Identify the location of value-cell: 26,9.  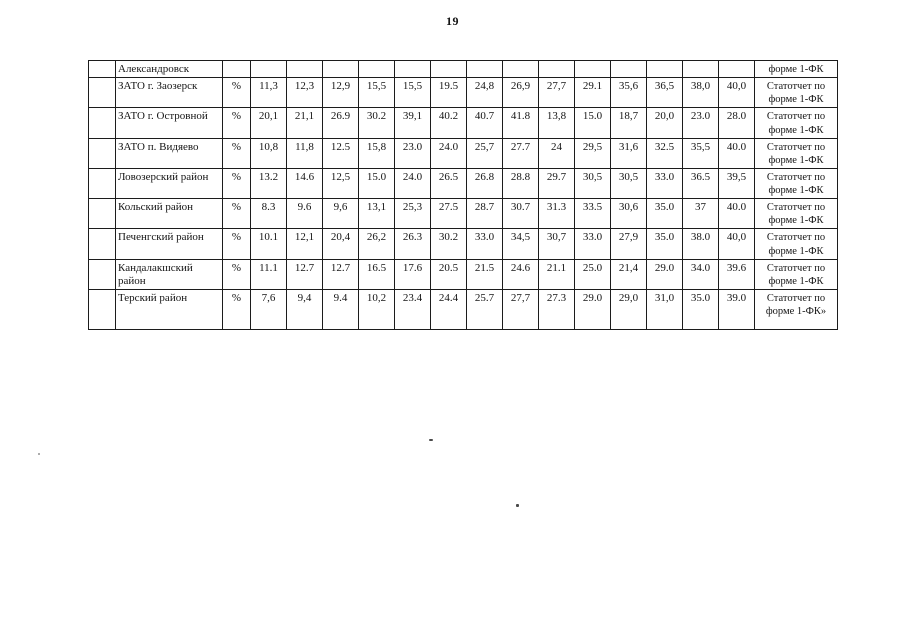
(520, 93).